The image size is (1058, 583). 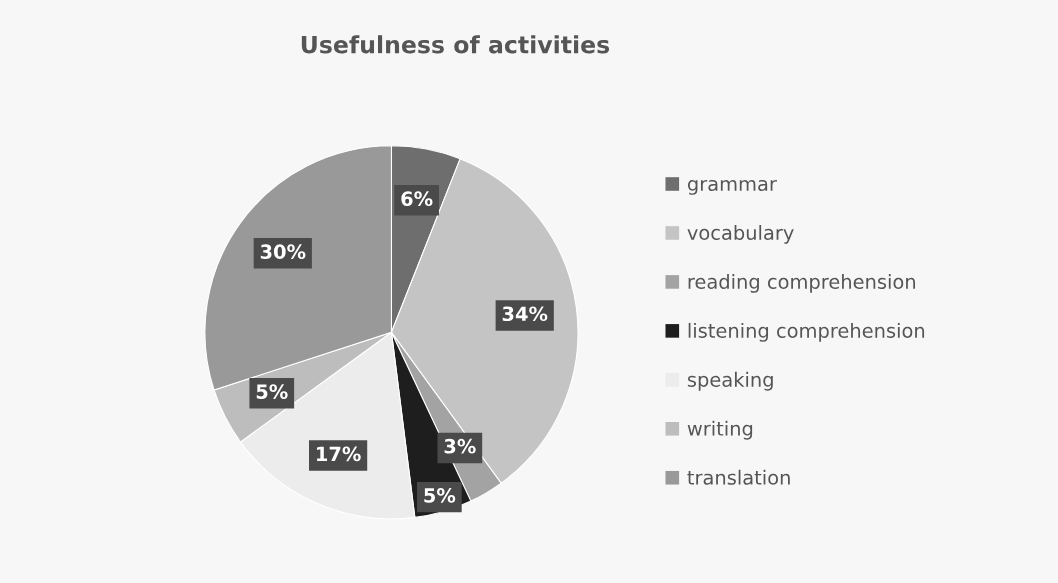 I want to click on data-label: 17%, so click(x=339, y=454).